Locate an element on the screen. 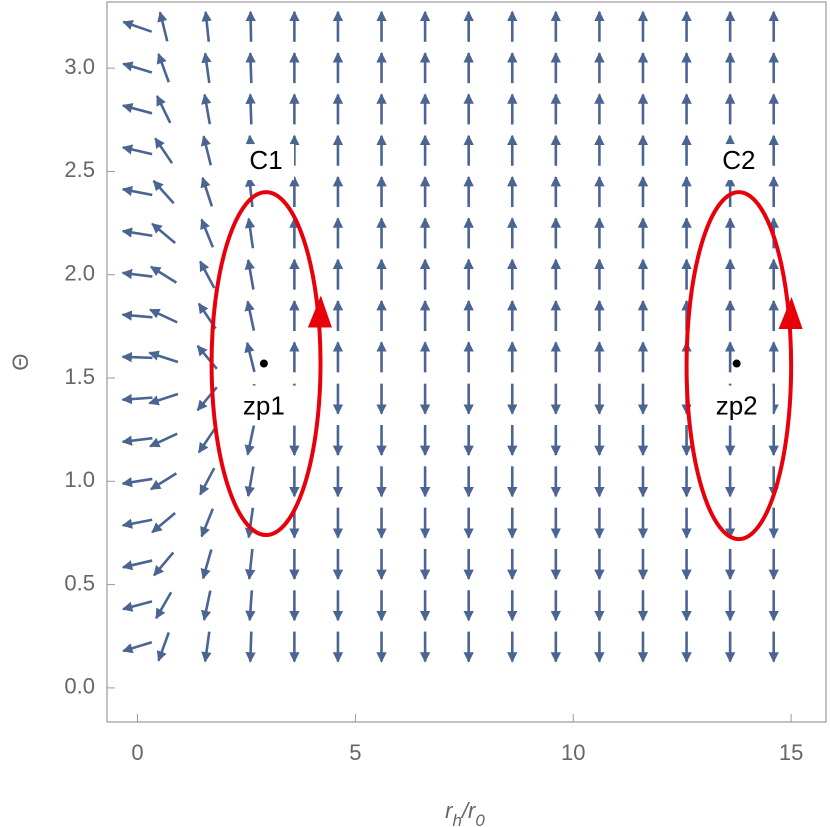  y-tick-label: 2.0 is located at coordinates (79, 273).